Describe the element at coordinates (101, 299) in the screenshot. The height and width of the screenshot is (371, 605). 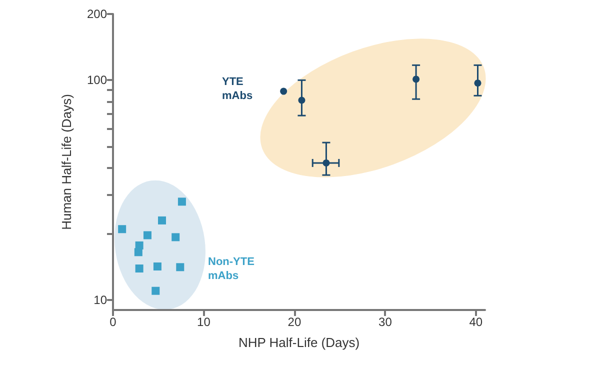
I see `y-tick-label: 10` at that location.